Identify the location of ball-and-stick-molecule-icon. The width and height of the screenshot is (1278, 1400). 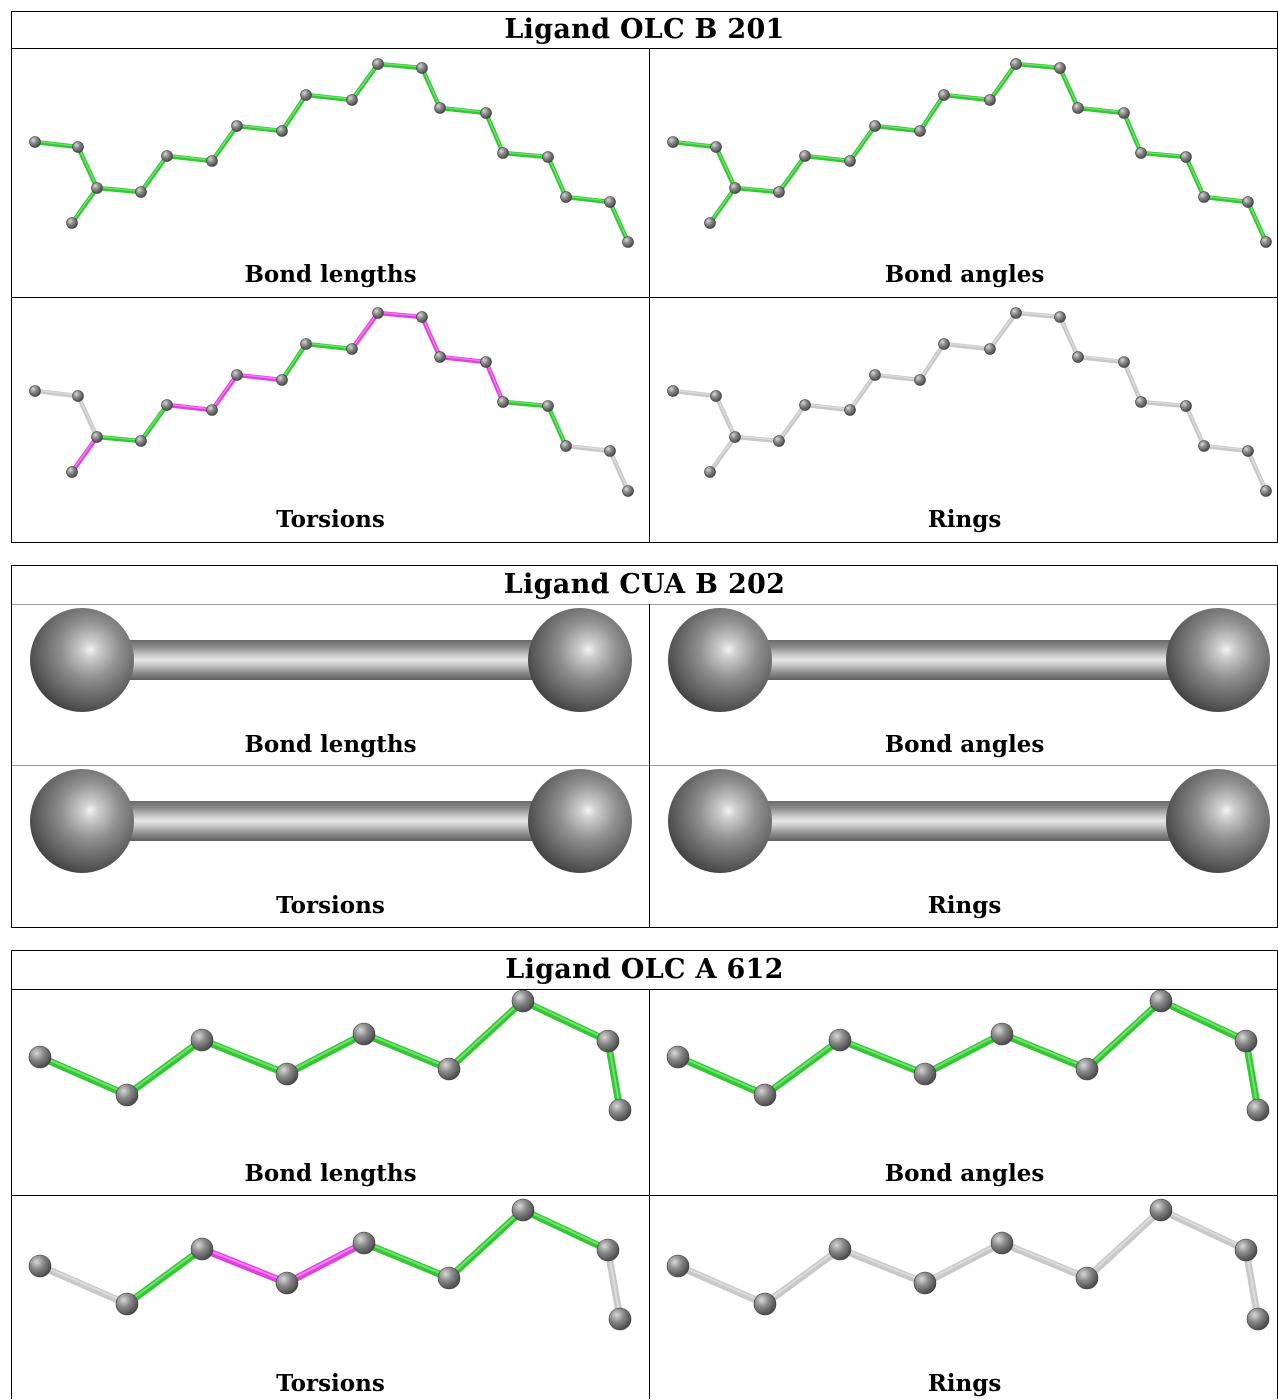
(969, 402).